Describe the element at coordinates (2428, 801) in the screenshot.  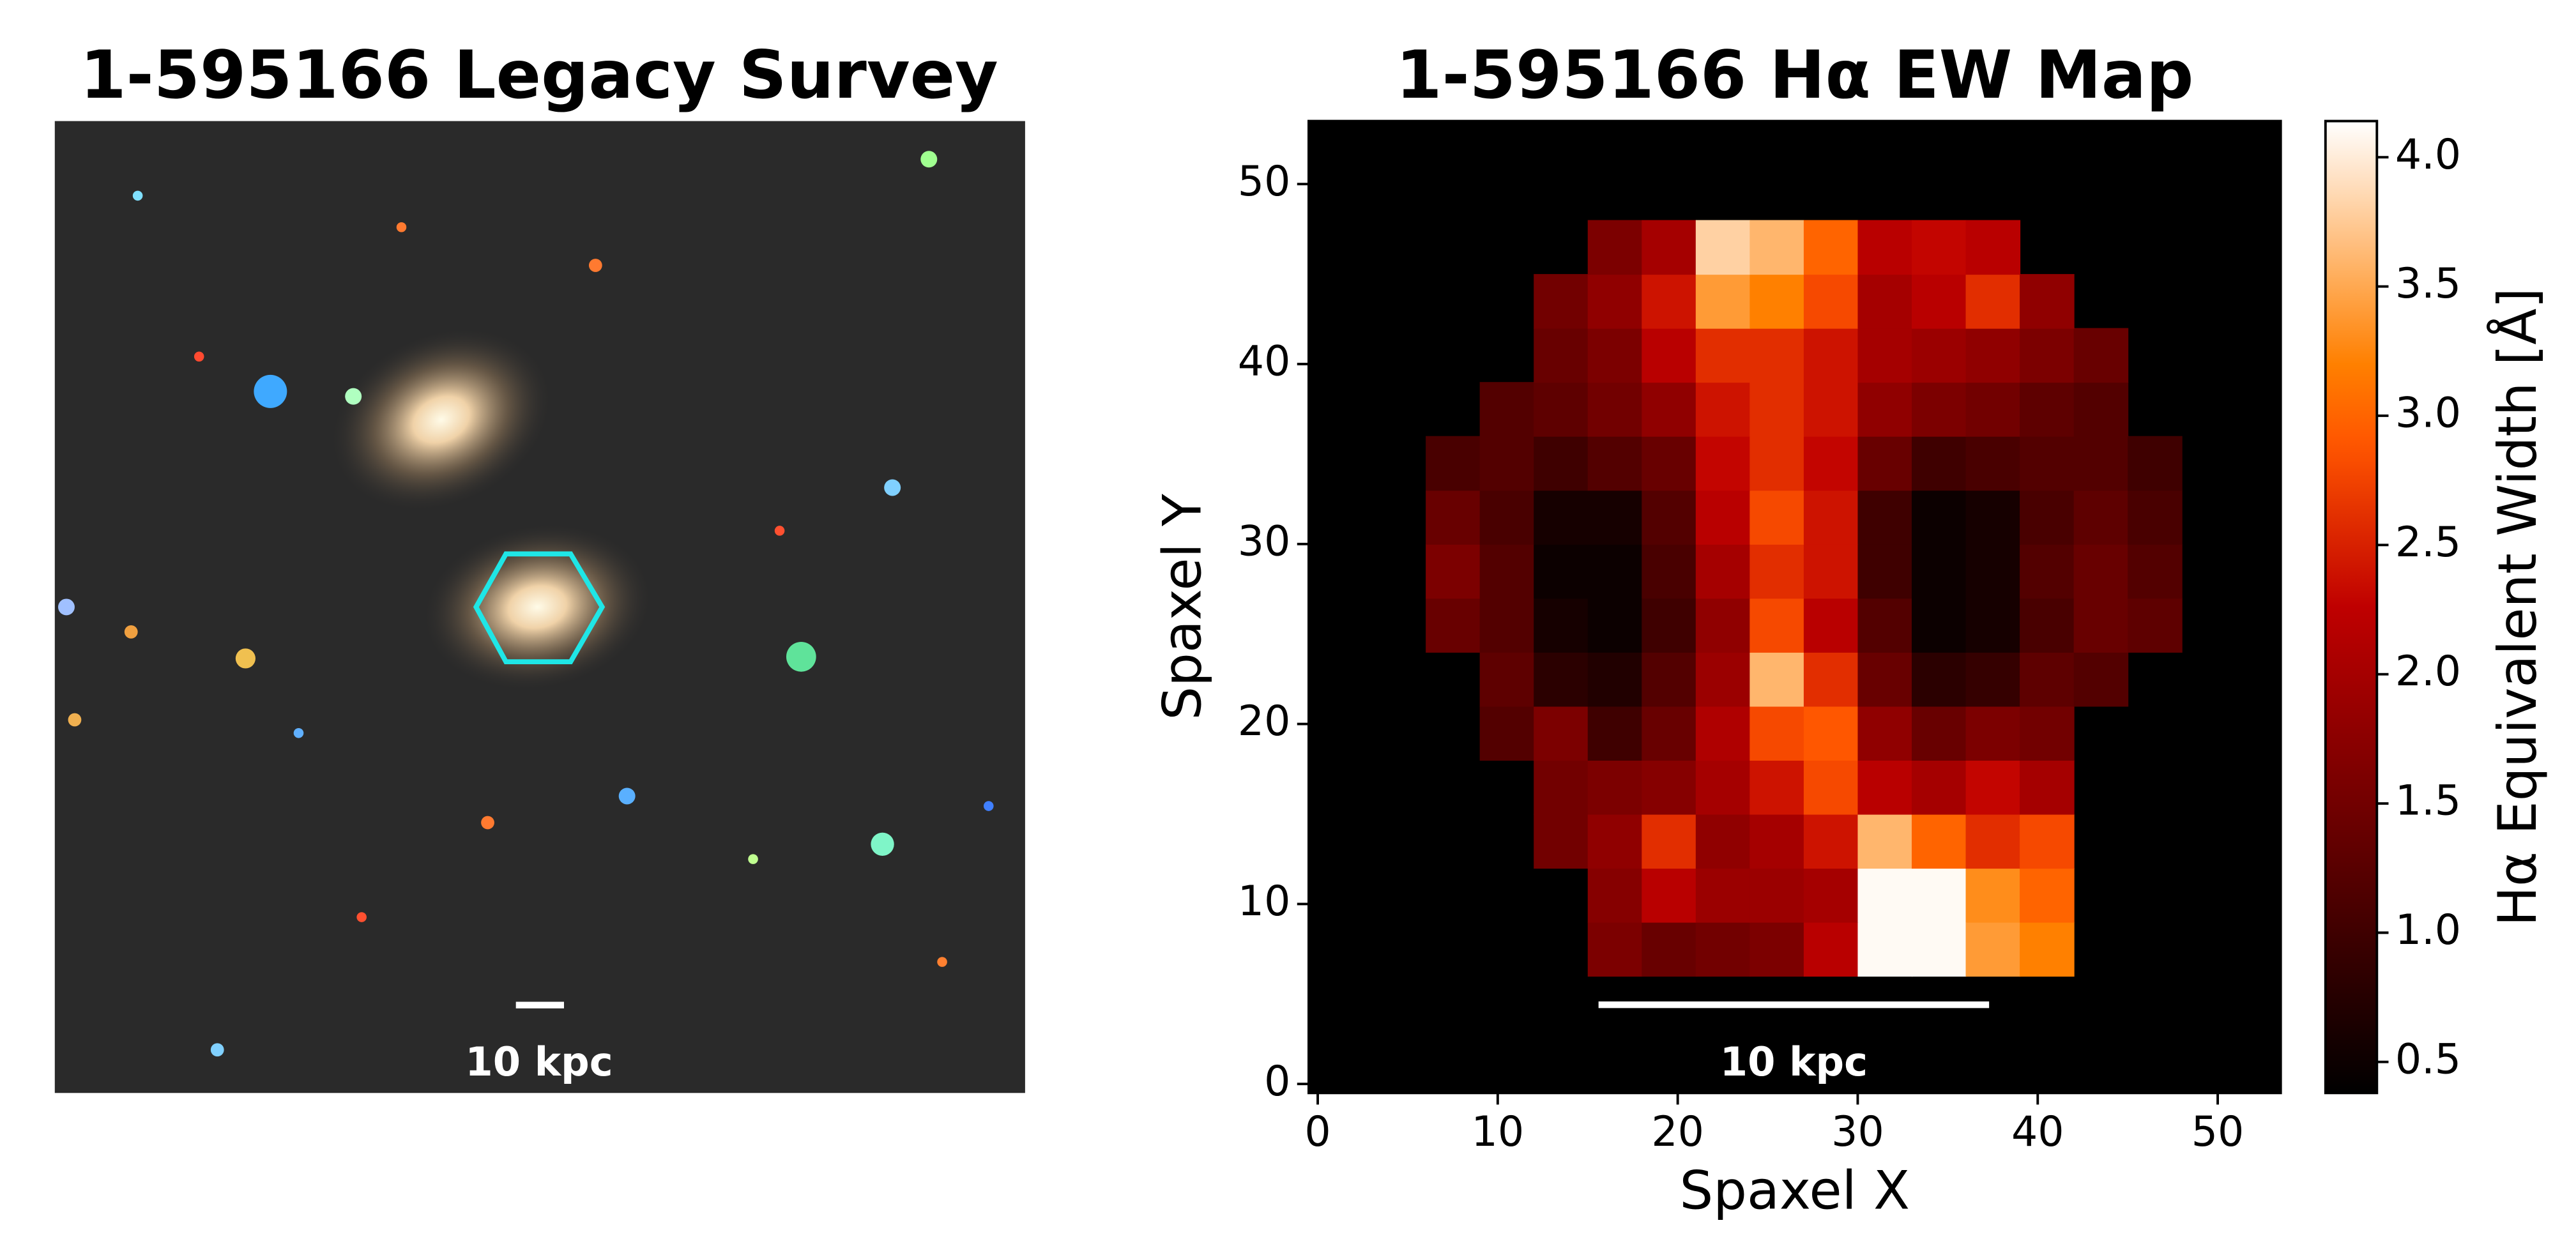
I see `colorbar-tick-label: 1.5` at that location.